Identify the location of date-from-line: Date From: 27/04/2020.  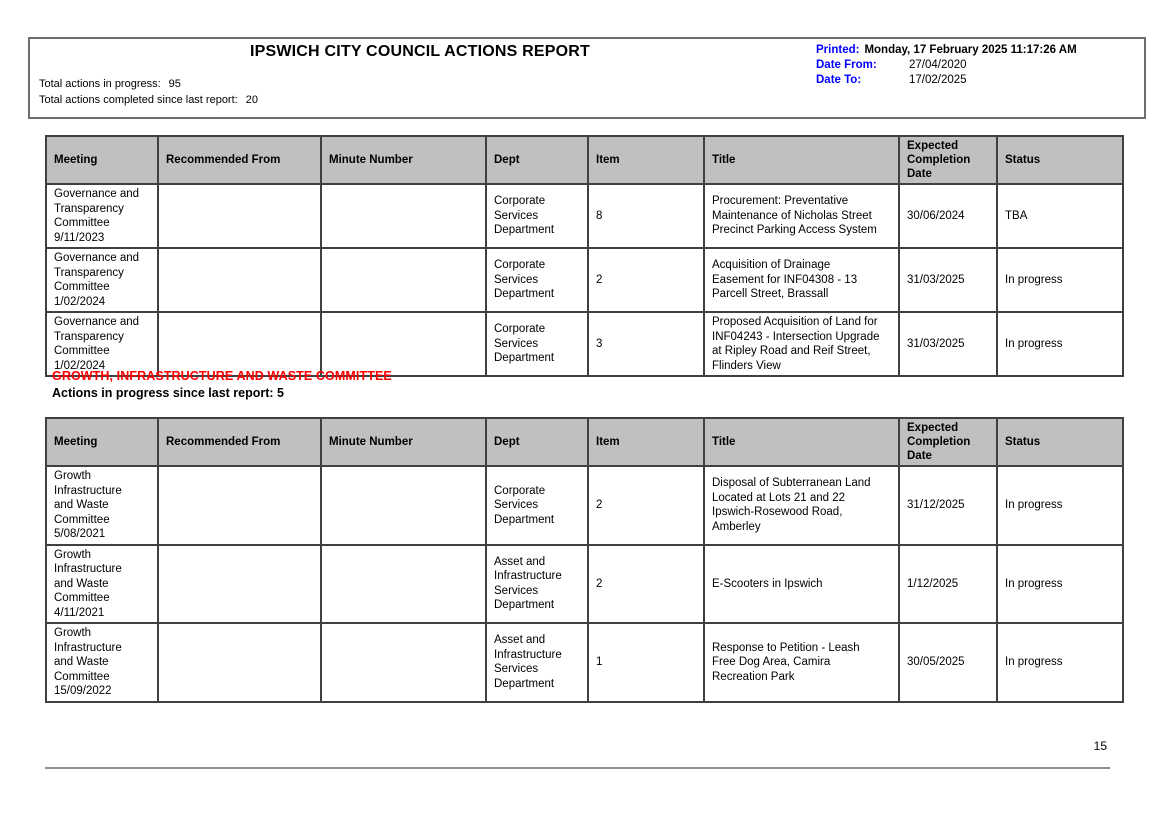
(946, 65).